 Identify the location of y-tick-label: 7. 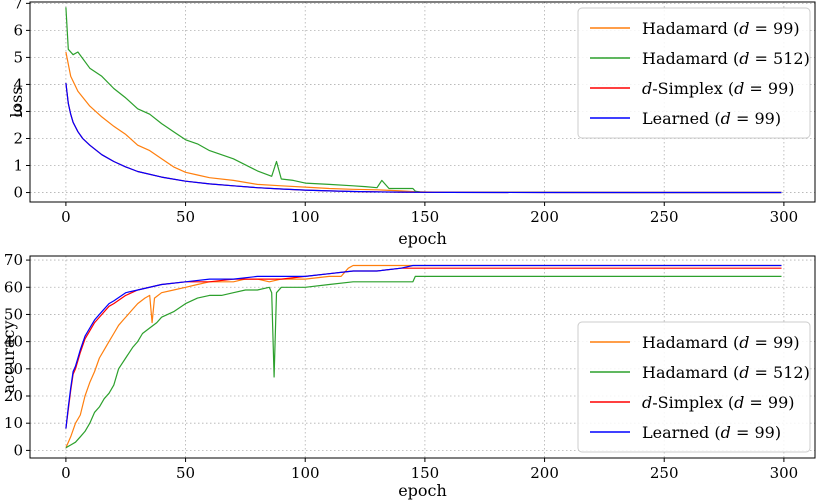
(18, 6).